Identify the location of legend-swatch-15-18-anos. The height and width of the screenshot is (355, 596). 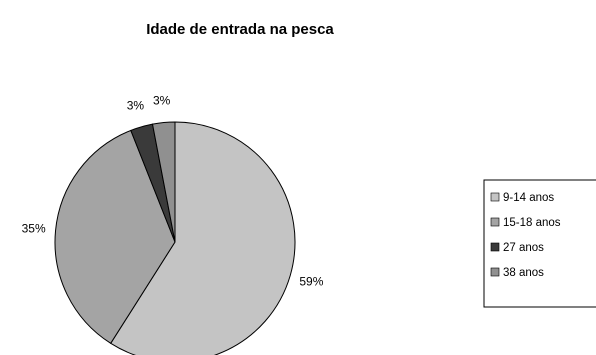
(495, 222).